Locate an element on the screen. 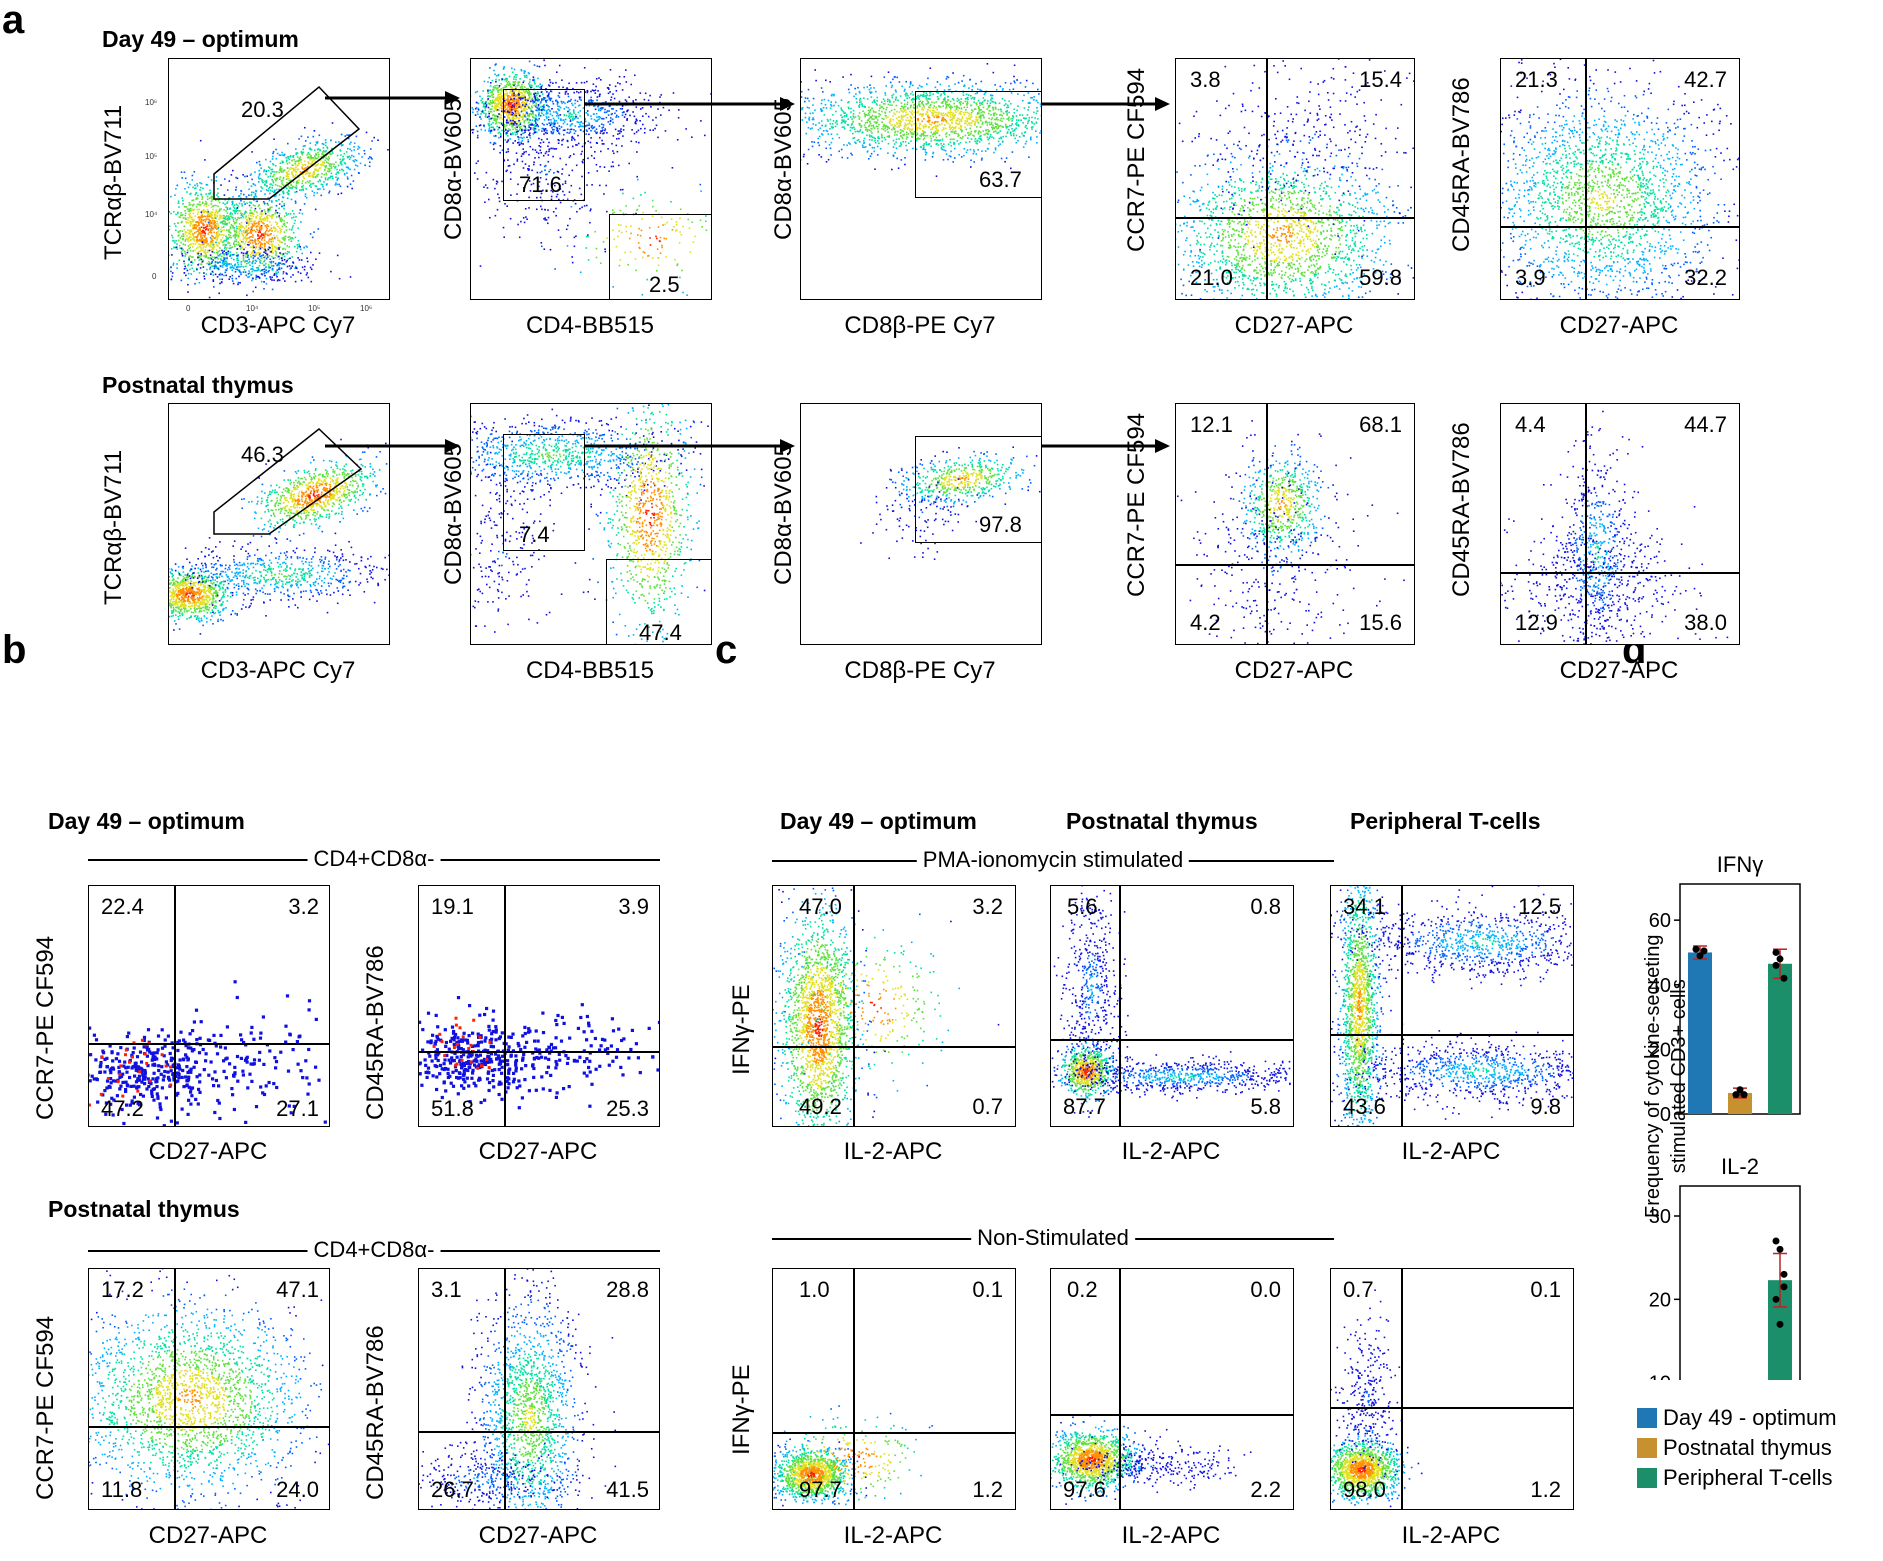  c-stim-peripheral-ll: 43.6 is located at coordinates (1364, 1107).